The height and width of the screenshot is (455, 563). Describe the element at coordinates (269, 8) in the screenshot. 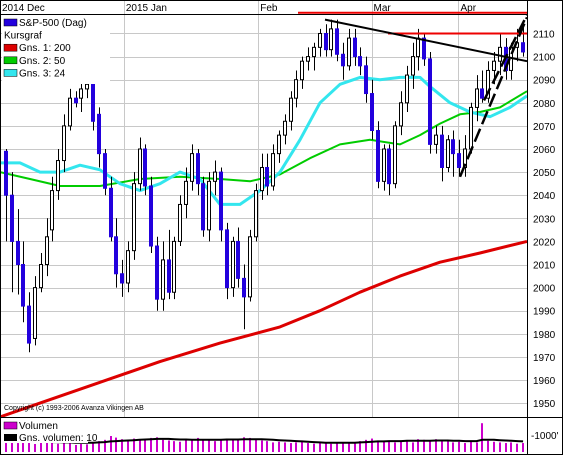

I see `x-tick-label: Feb` at that location.